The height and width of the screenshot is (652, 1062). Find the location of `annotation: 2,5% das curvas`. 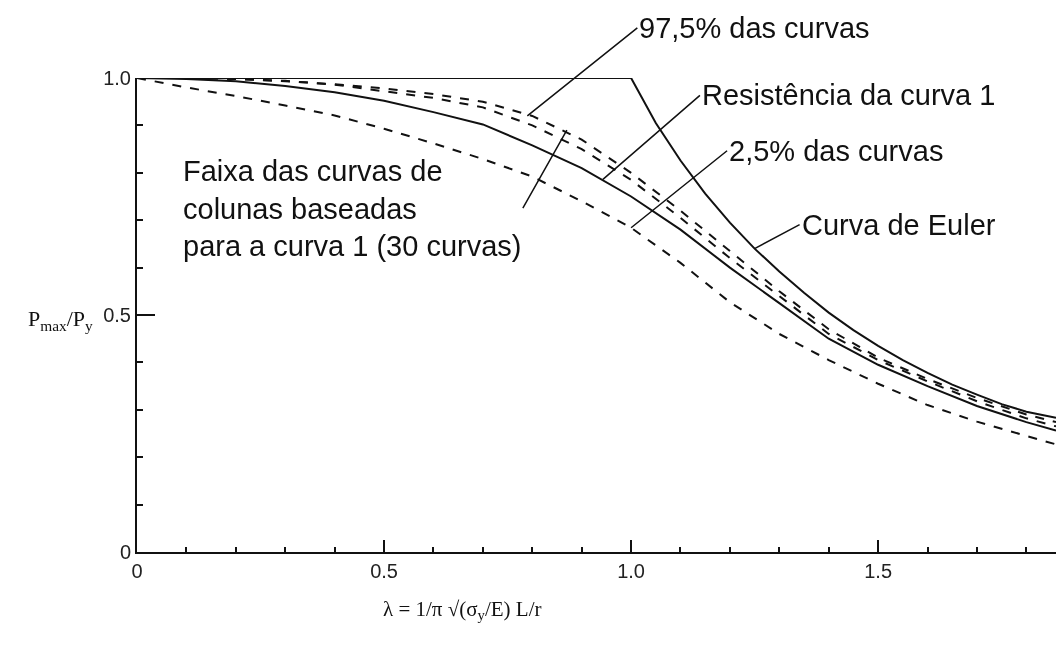

annotation: 2,5% das curvas is located at coordinates (836, 151).